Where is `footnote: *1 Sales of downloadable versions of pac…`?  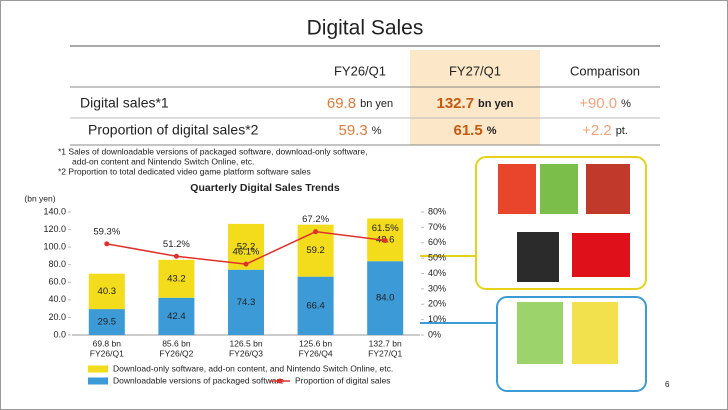
footnote: *1 Sales of downloadable versions of pac… is located at coordinates (213, 151).